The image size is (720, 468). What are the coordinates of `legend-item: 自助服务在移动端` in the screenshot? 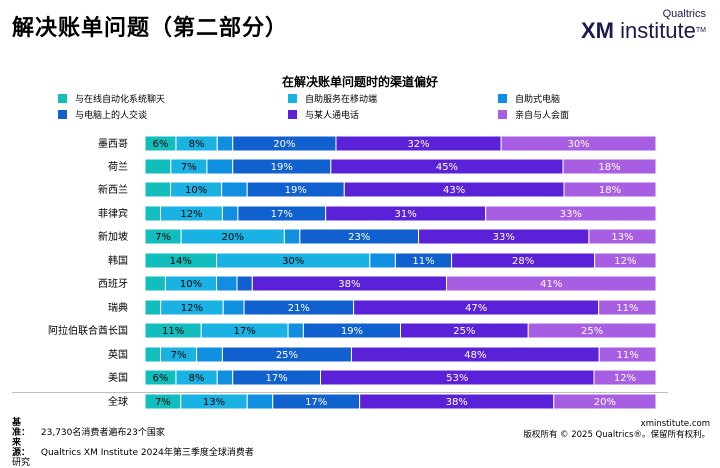 It's located at (332, 98).